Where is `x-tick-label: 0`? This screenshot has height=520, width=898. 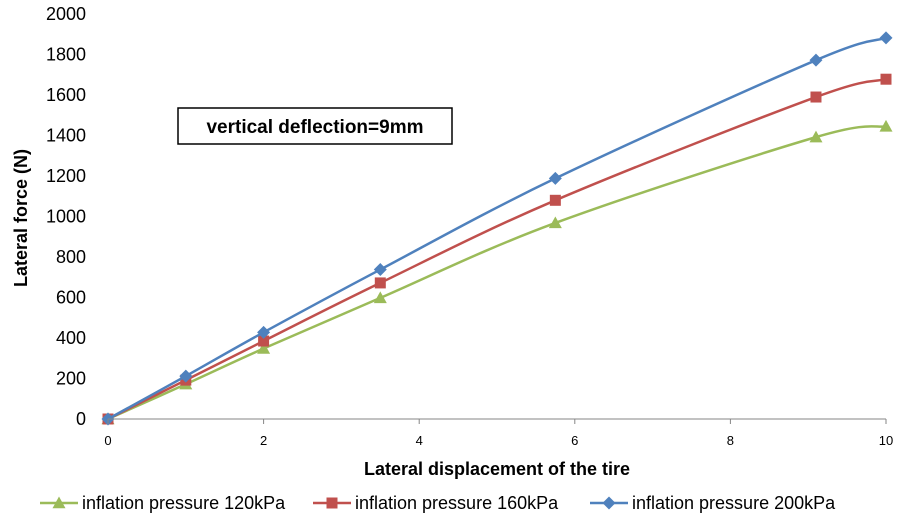
x-tick-label: 0 is located at coordinates (107, 440).